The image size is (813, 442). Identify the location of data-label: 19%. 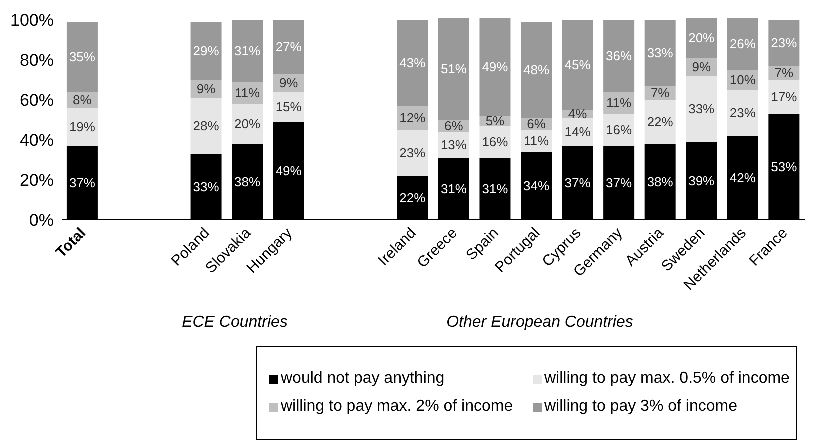
(82, 127).